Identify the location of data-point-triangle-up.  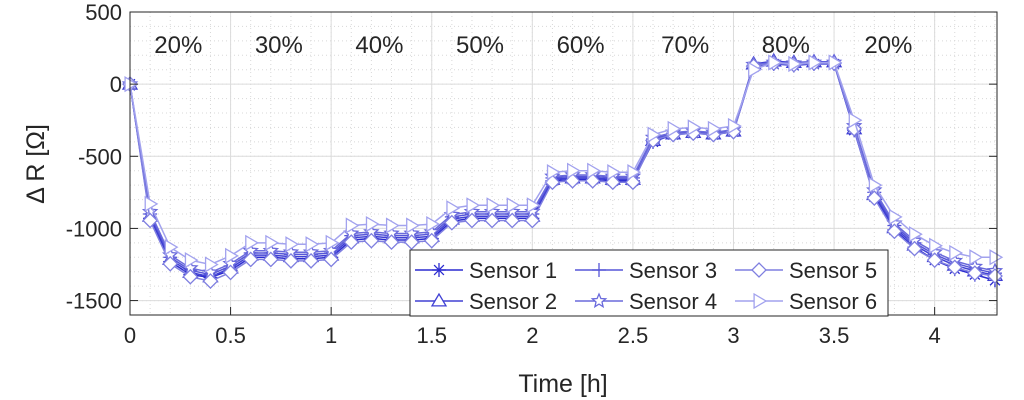
(439, 299).